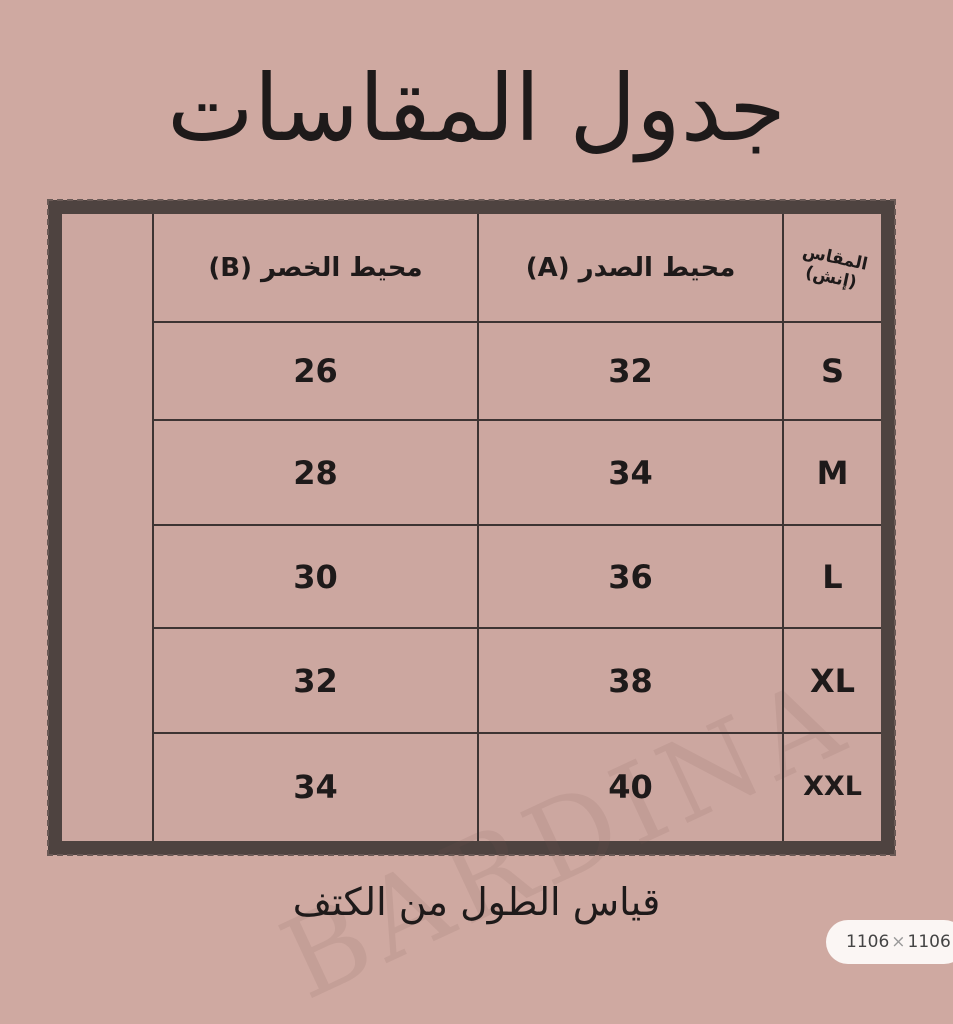  Describe the element at coordinates (868, 942) in the screenshot. I see `badge-width: 1106` at that location.